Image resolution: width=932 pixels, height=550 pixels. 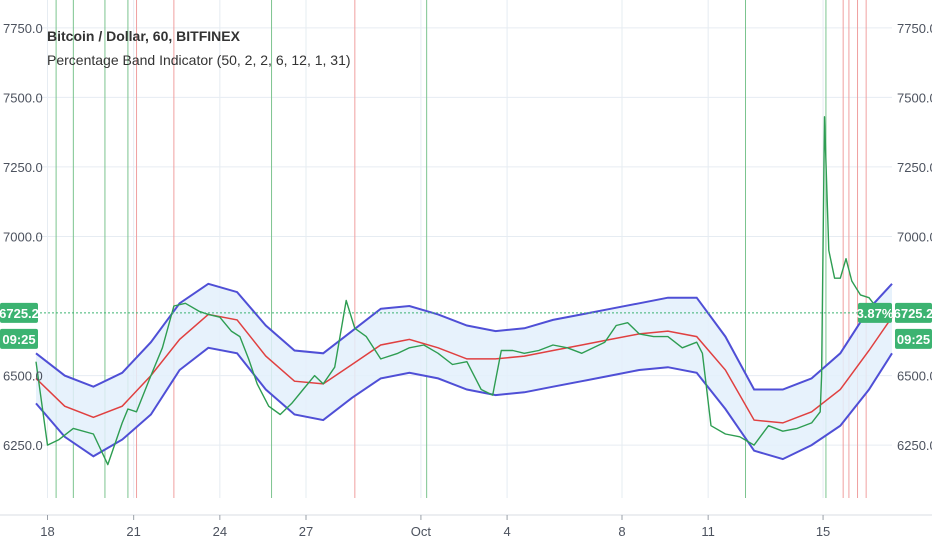 I want to click on x-tick-label: 11, so click(x=708, y=531).